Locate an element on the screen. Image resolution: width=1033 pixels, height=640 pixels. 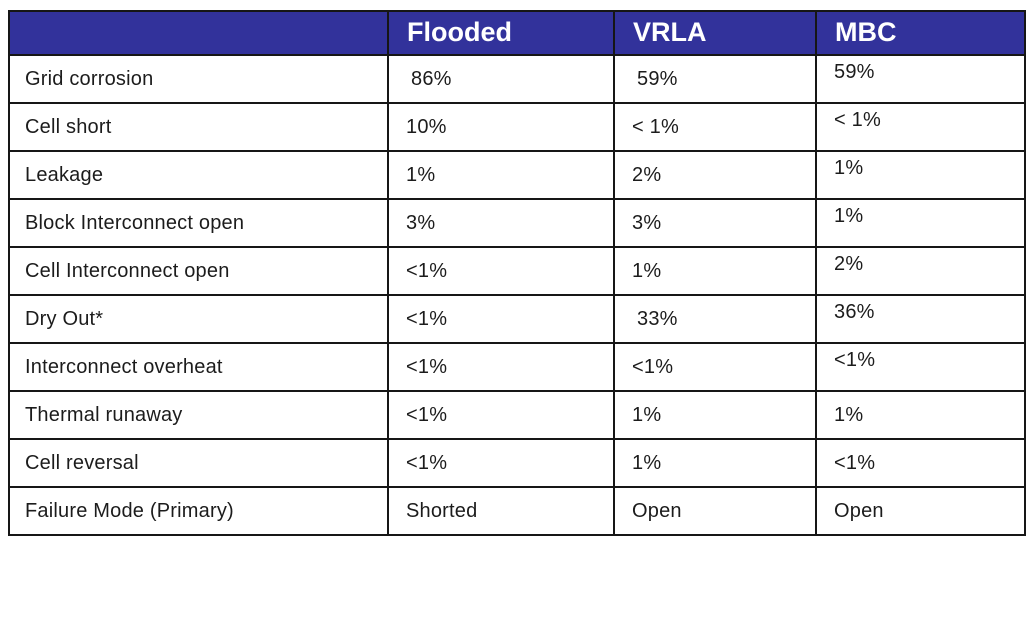
value-cell-vrla: <1% is located at coordinates (715, 367).